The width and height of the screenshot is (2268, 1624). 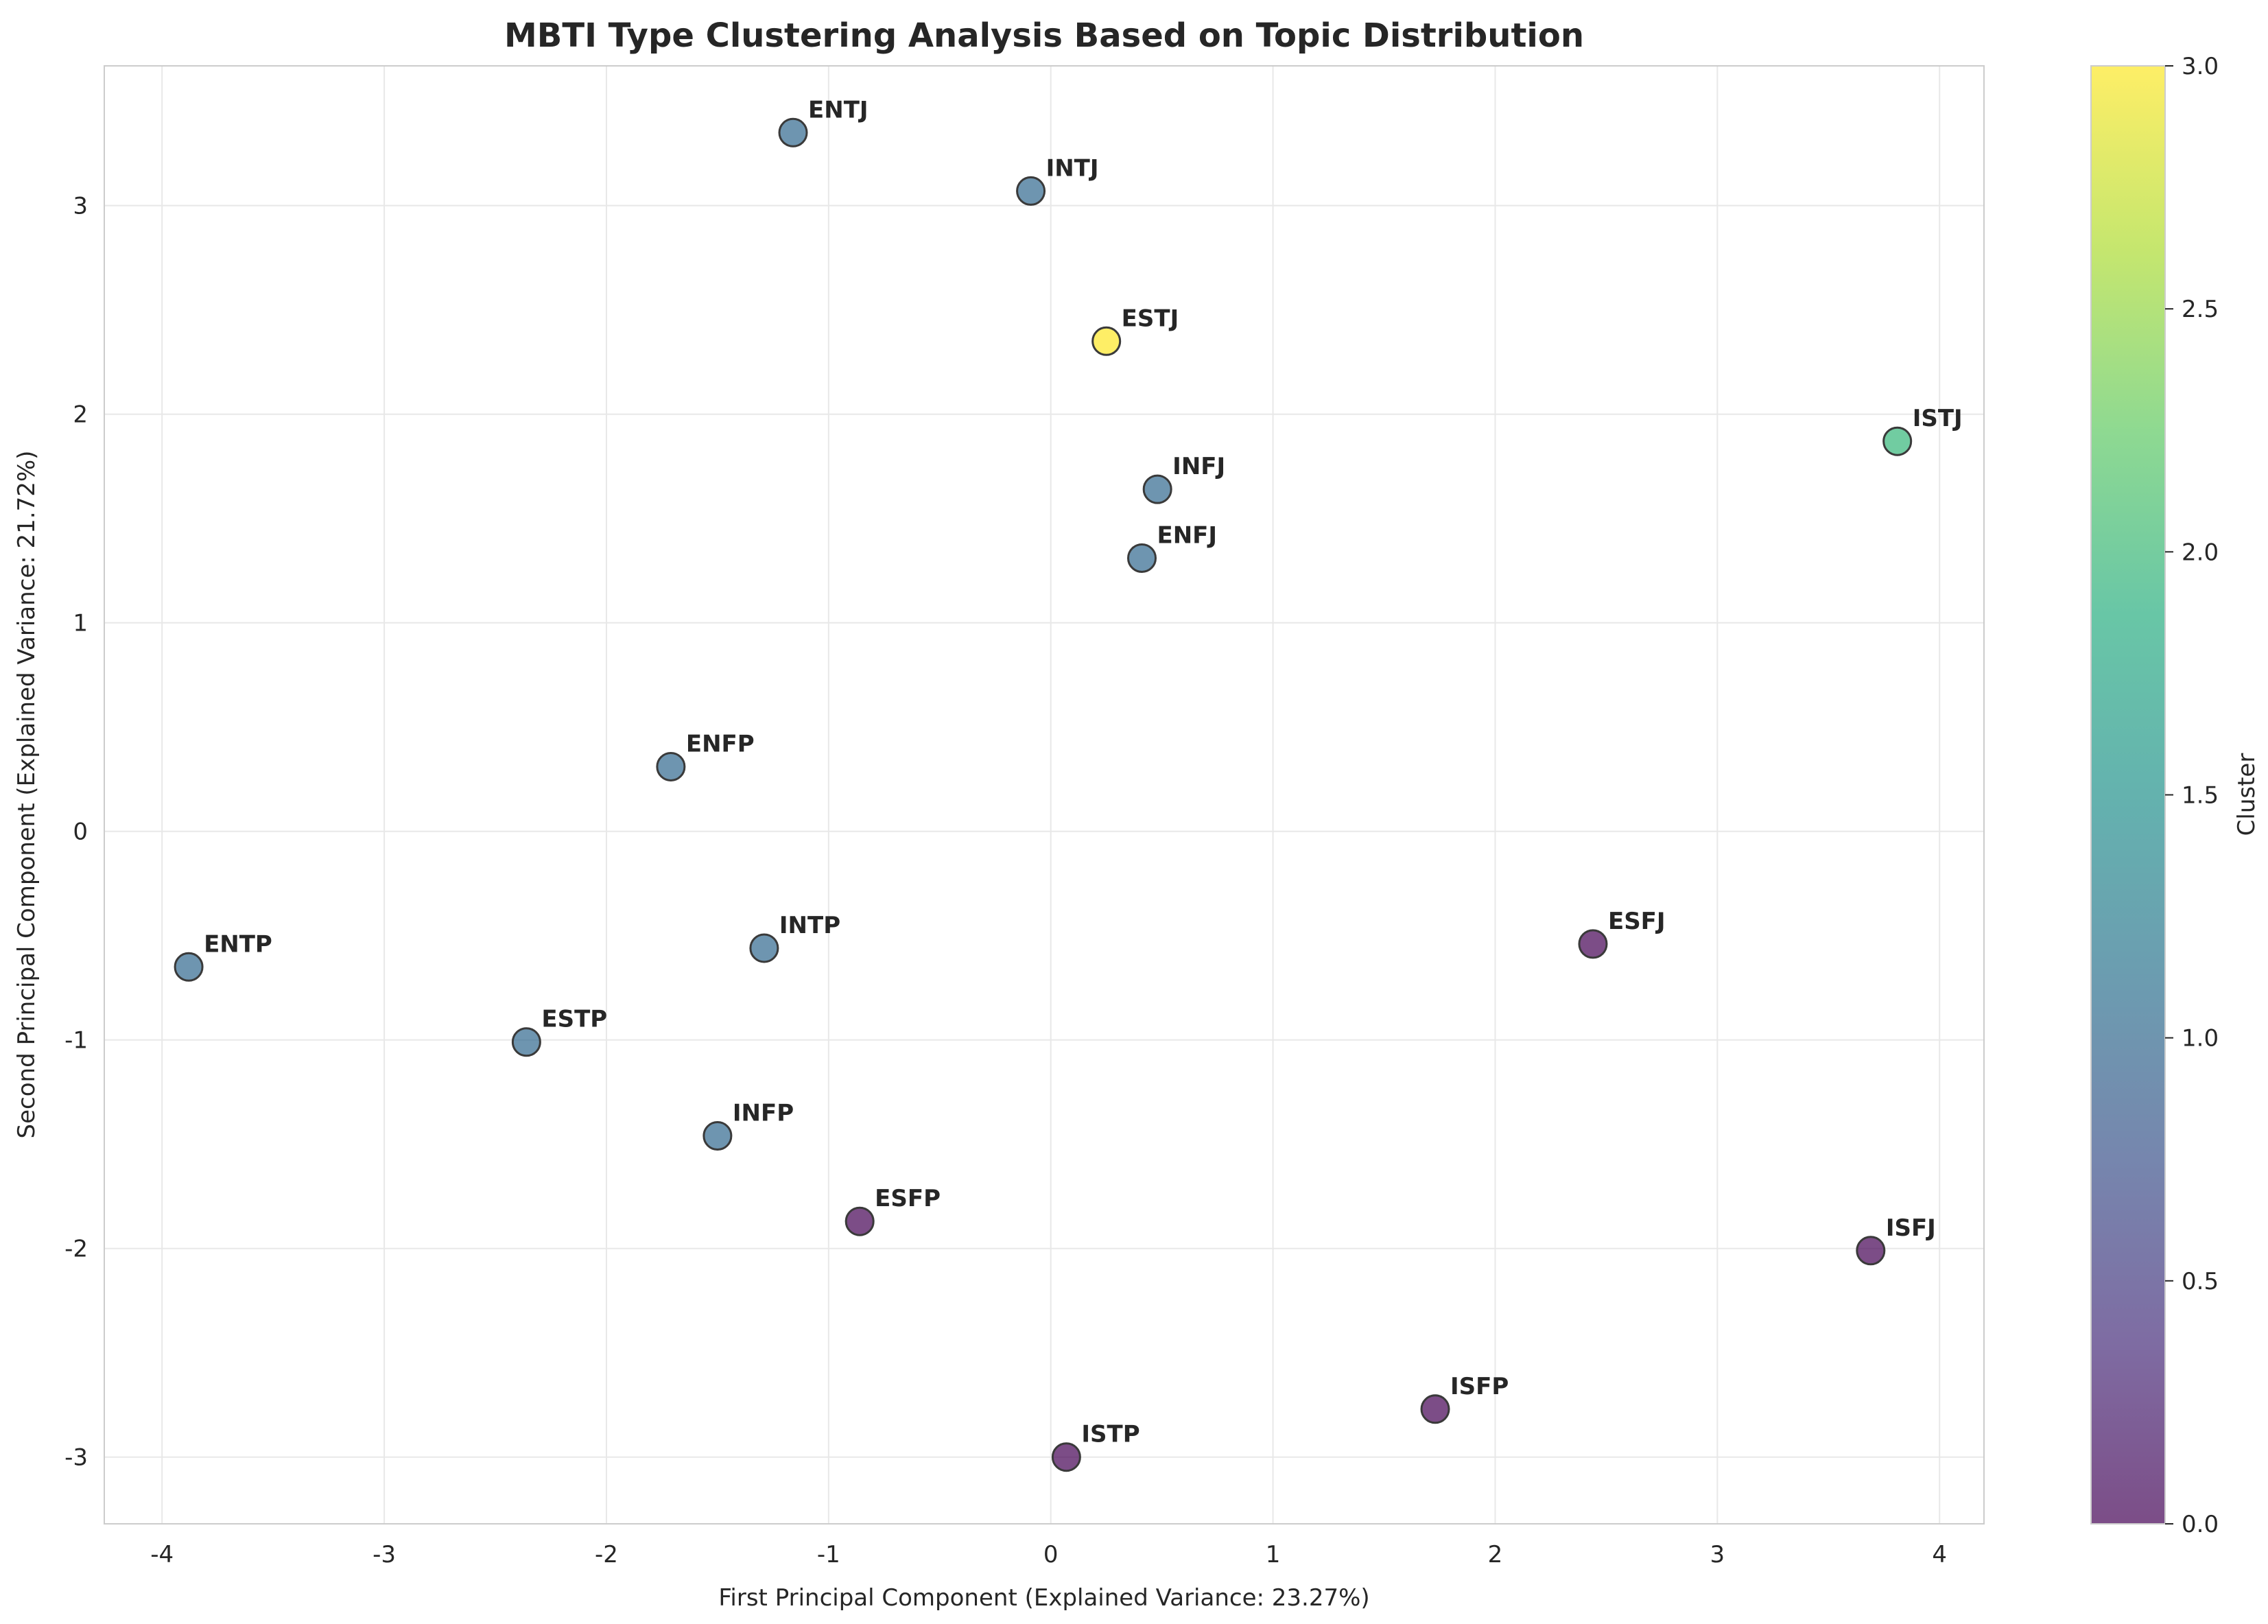 What do you see at coordinates (793, 132) in the screenshot?
I see `point-entj` at bounding box center [793, 132].